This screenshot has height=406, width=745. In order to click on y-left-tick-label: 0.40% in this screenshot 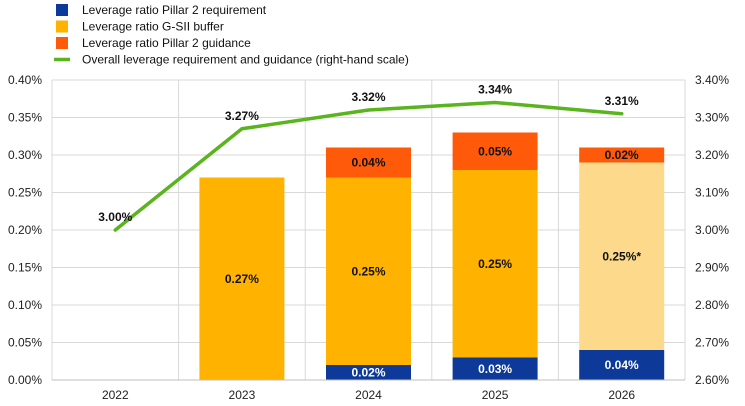, I will do `click(25, 80)`.